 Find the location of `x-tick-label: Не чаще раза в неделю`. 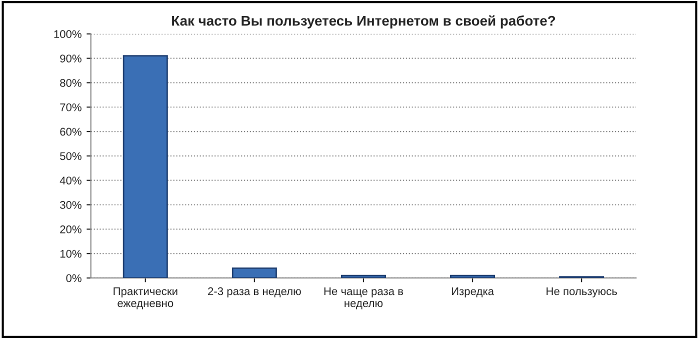

x-tick-label: Не чаще раза в неделю is located at coordinates (364, 298).